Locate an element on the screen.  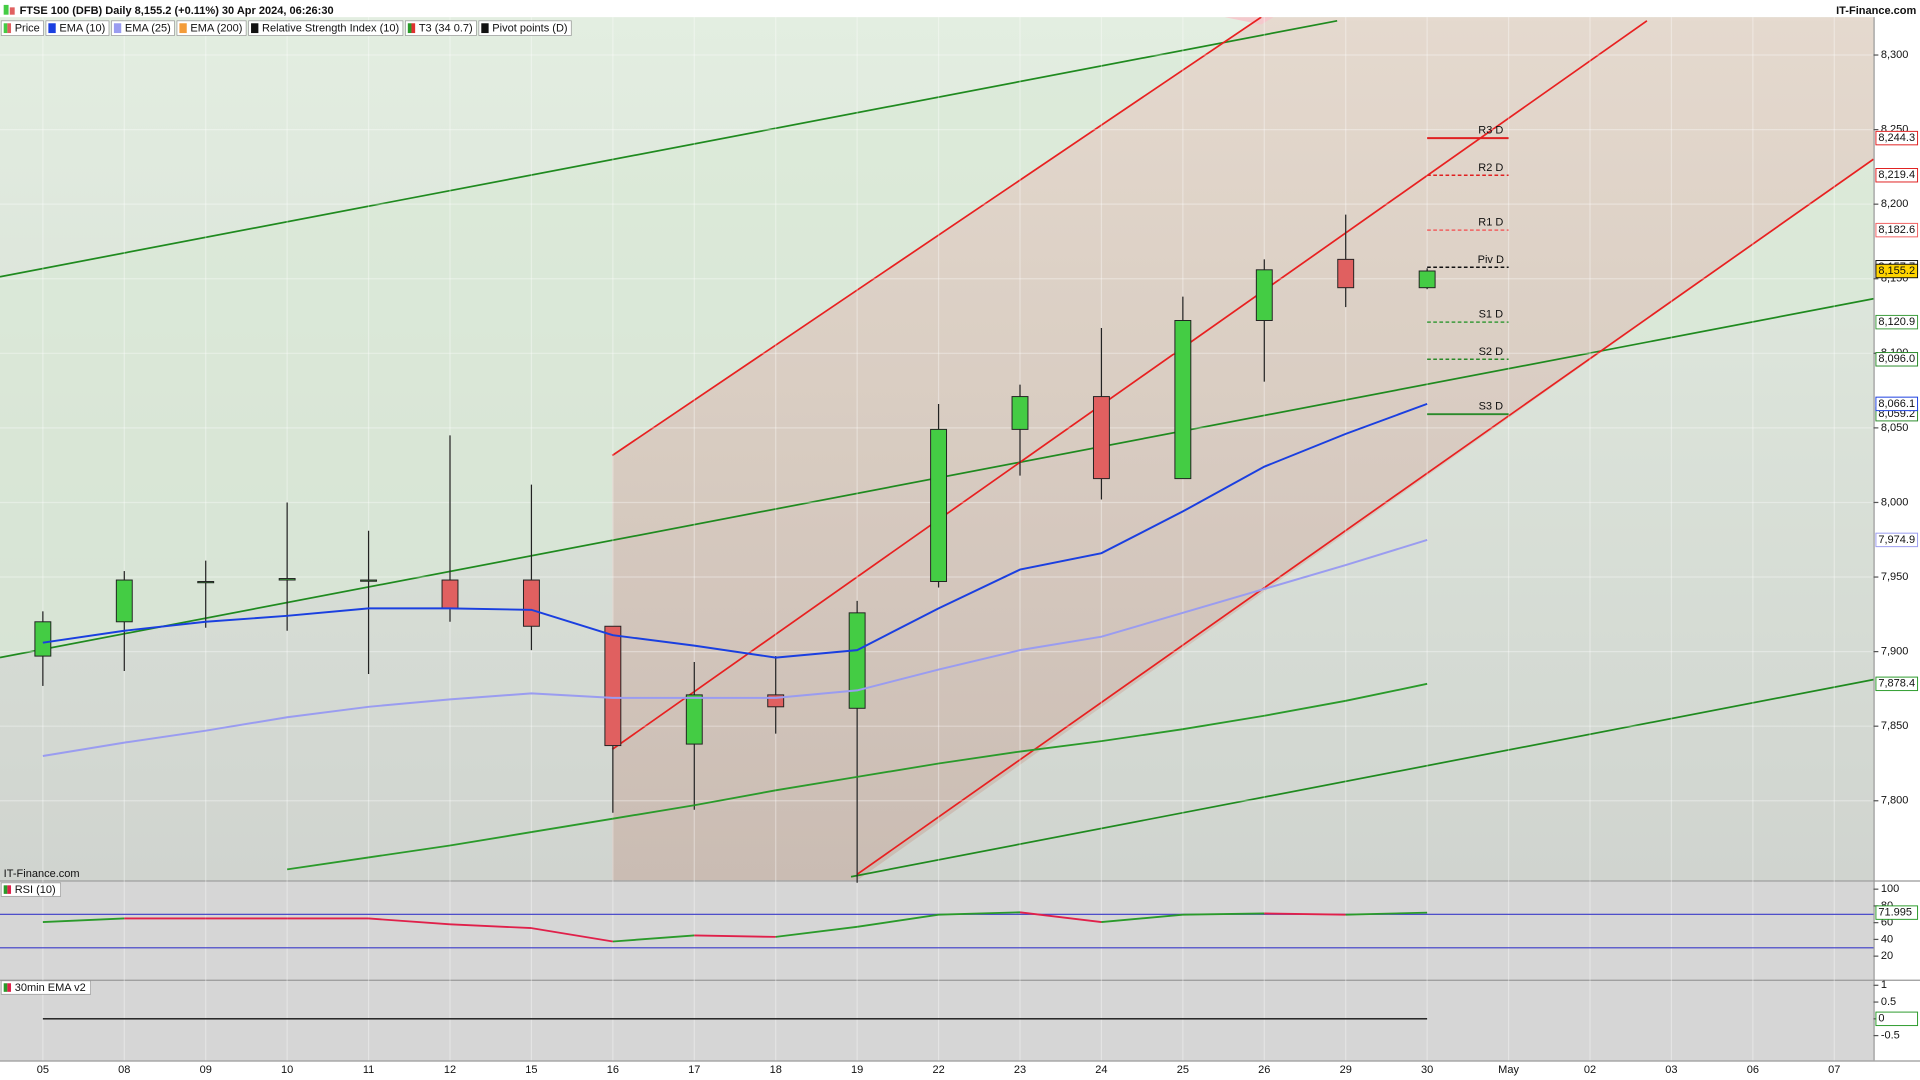
legend-label: Pivot points (D) is located at coordinates (529, 29).